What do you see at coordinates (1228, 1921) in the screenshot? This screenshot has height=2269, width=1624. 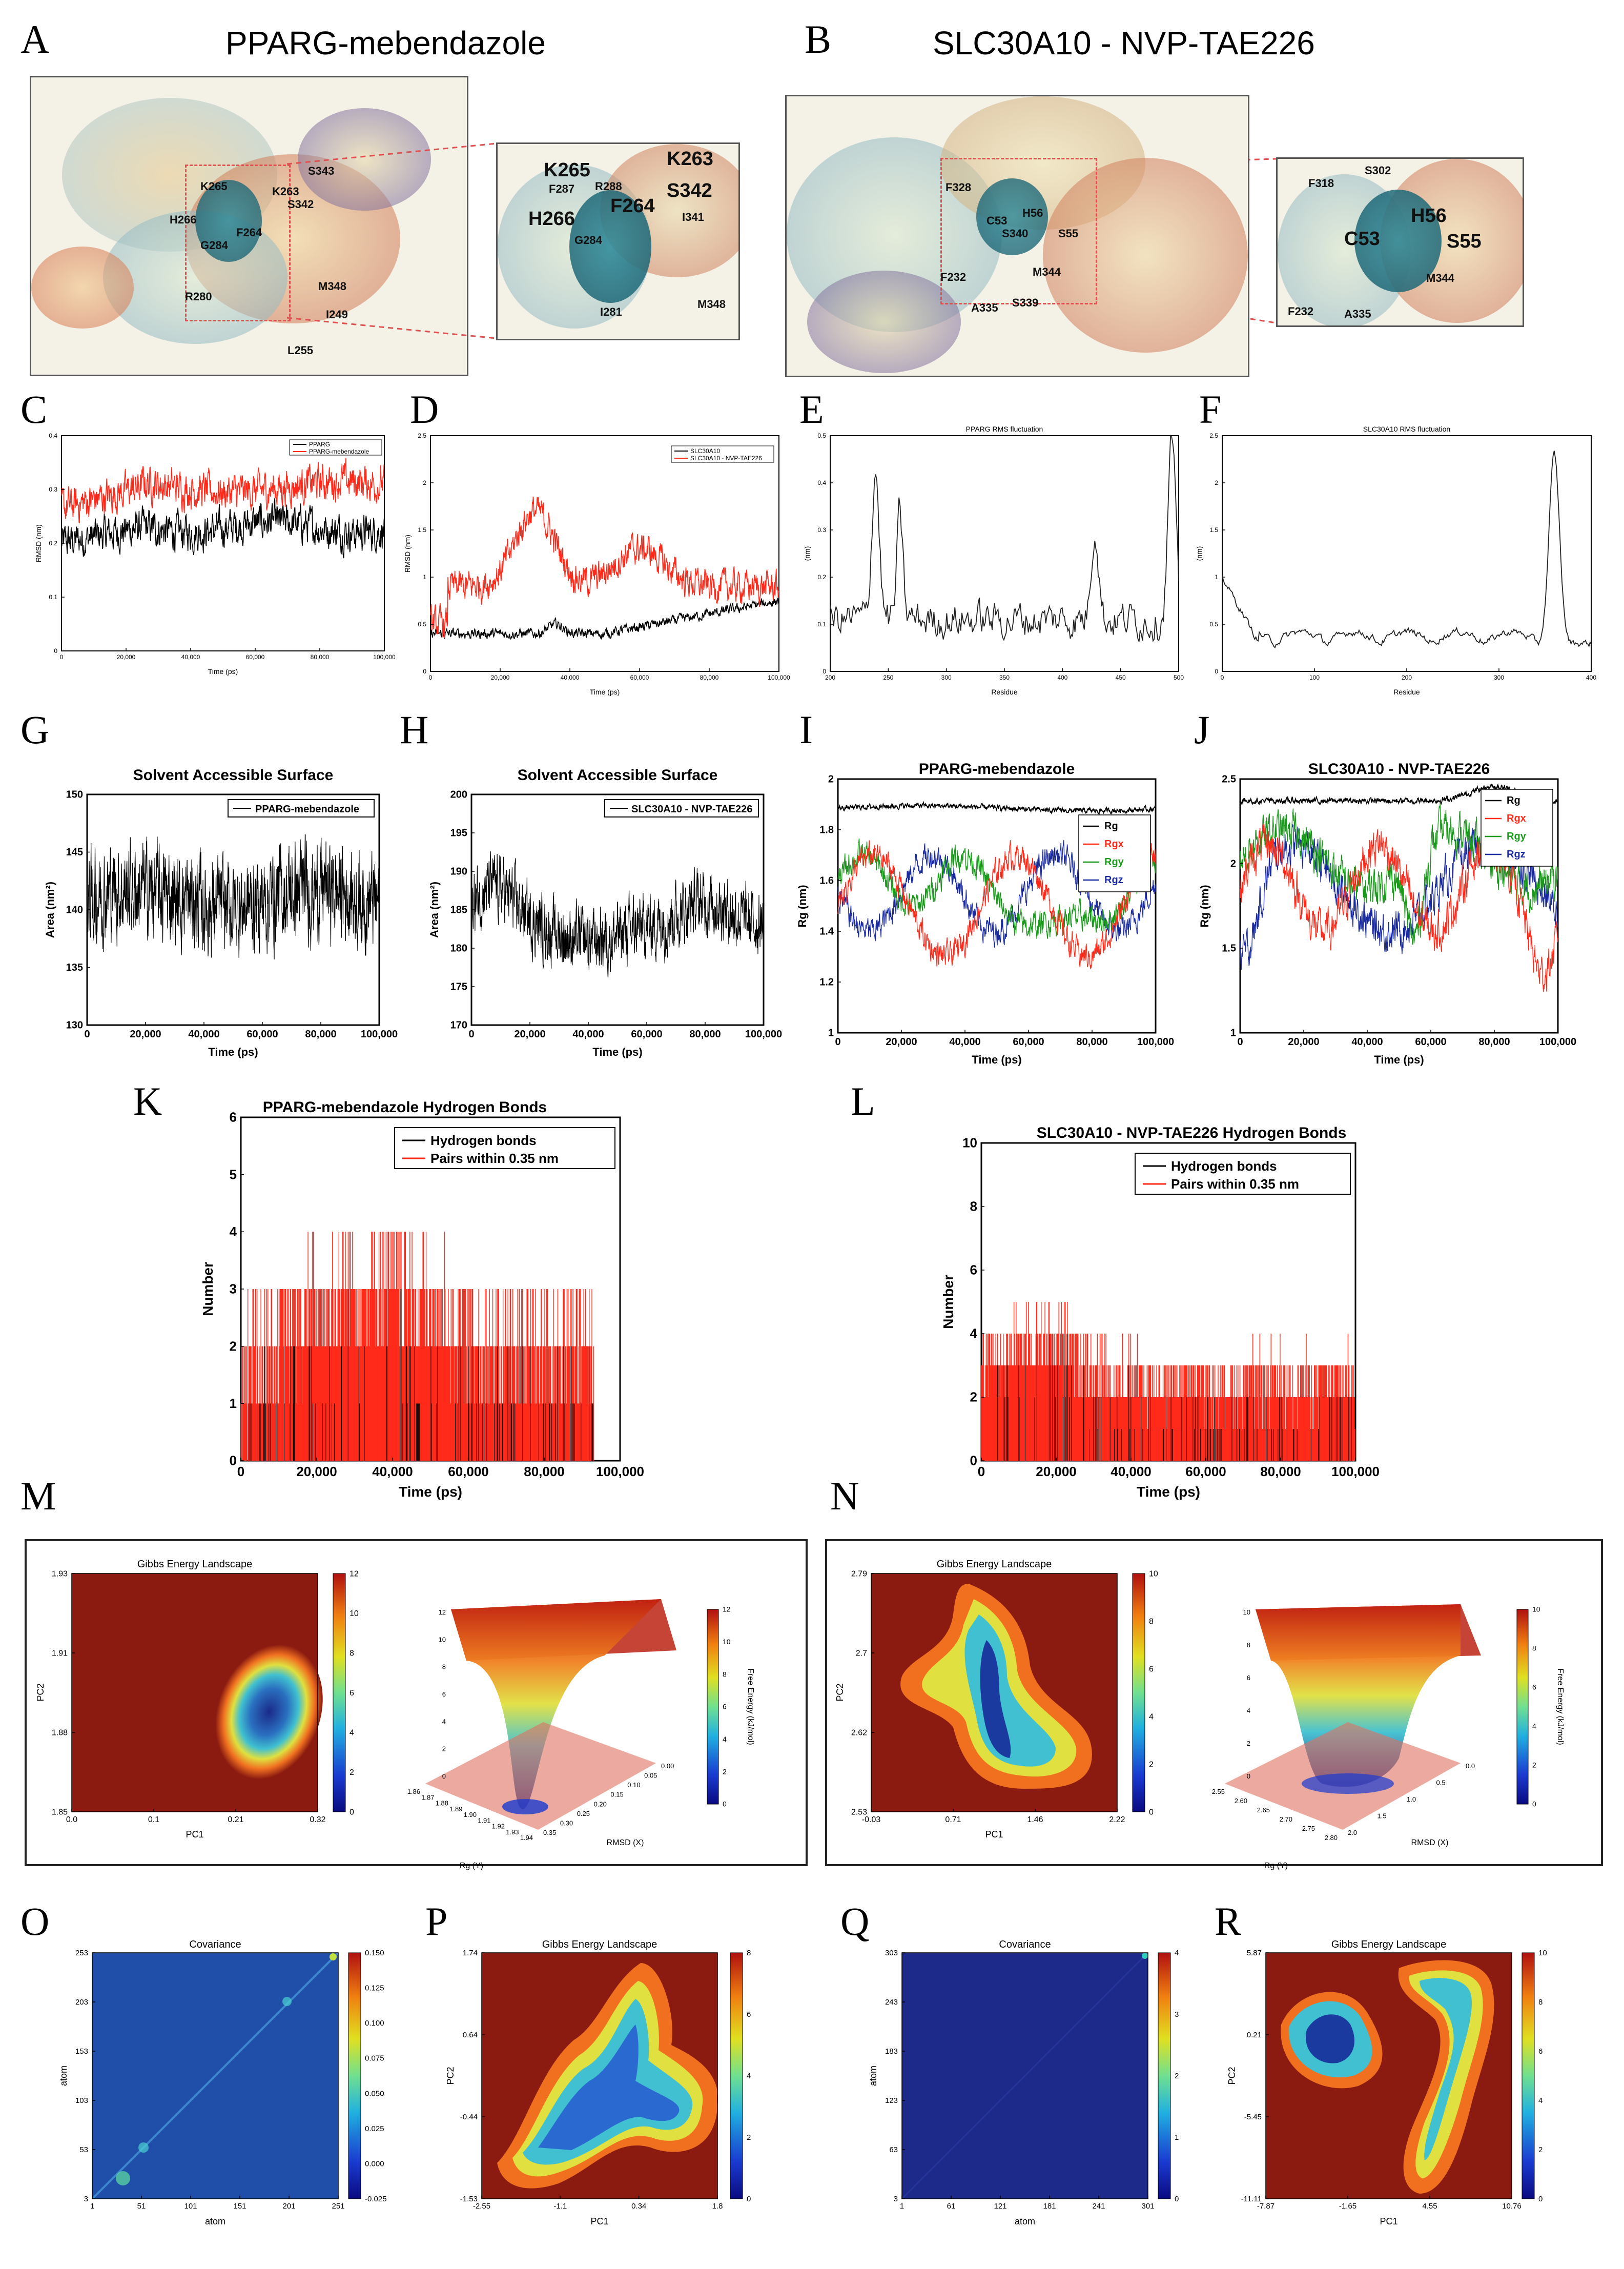 I see `panel-label-r: R` at bounding box center [1228, 1921].